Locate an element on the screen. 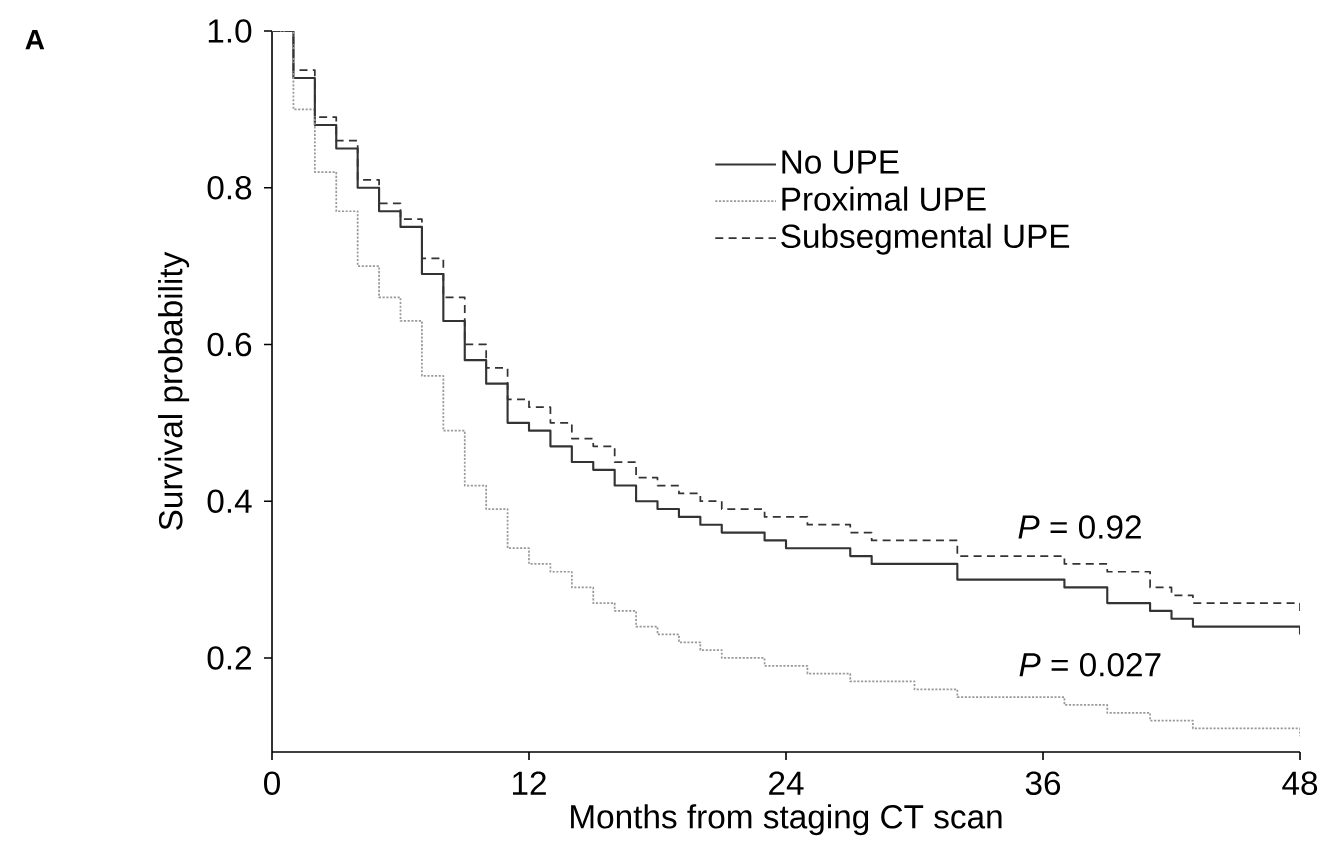 The width and height of the screenshot is (1319, 847). text: A is located at coordinates (35, 40).